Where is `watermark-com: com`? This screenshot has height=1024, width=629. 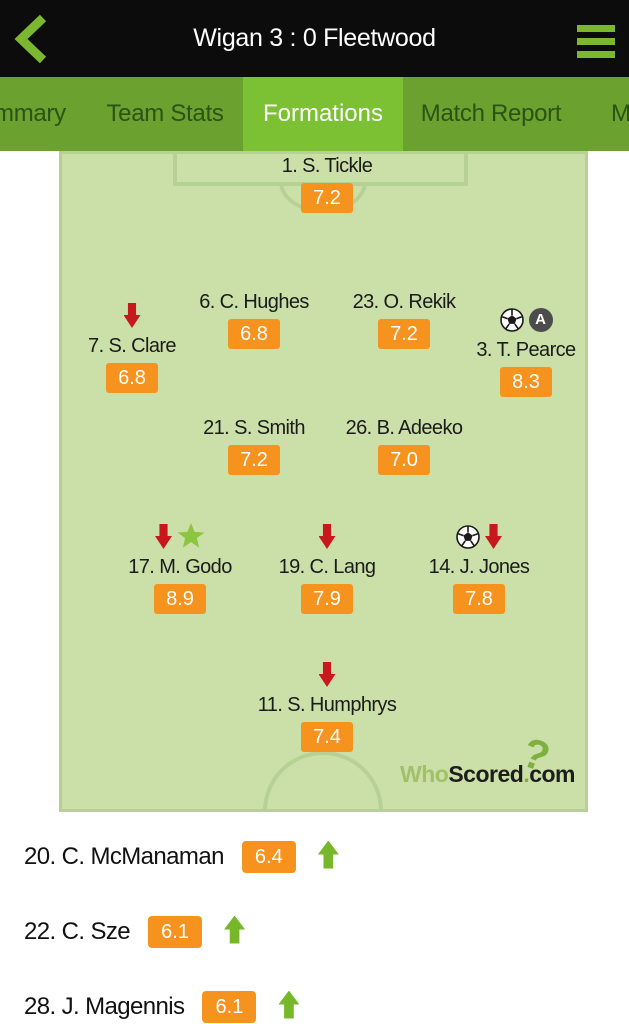 watermark-com: com is located at coordinates (552, 774).